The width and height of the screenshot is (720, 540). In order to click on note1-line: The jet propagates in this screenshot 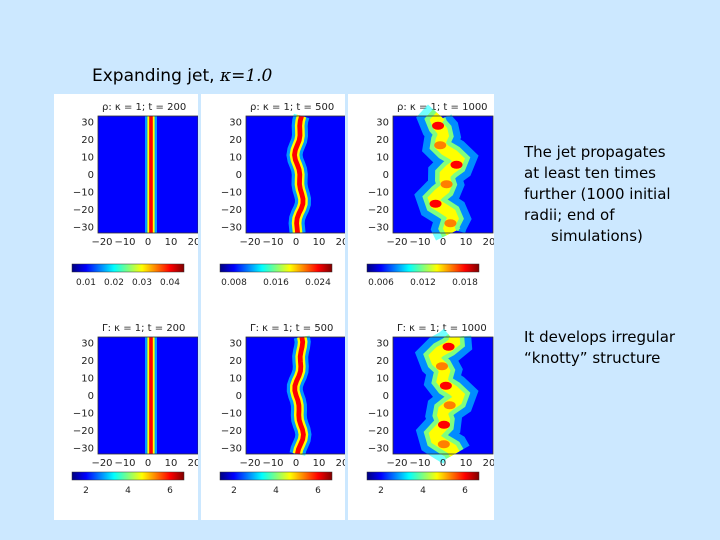, I will do `click(595, 152)`.